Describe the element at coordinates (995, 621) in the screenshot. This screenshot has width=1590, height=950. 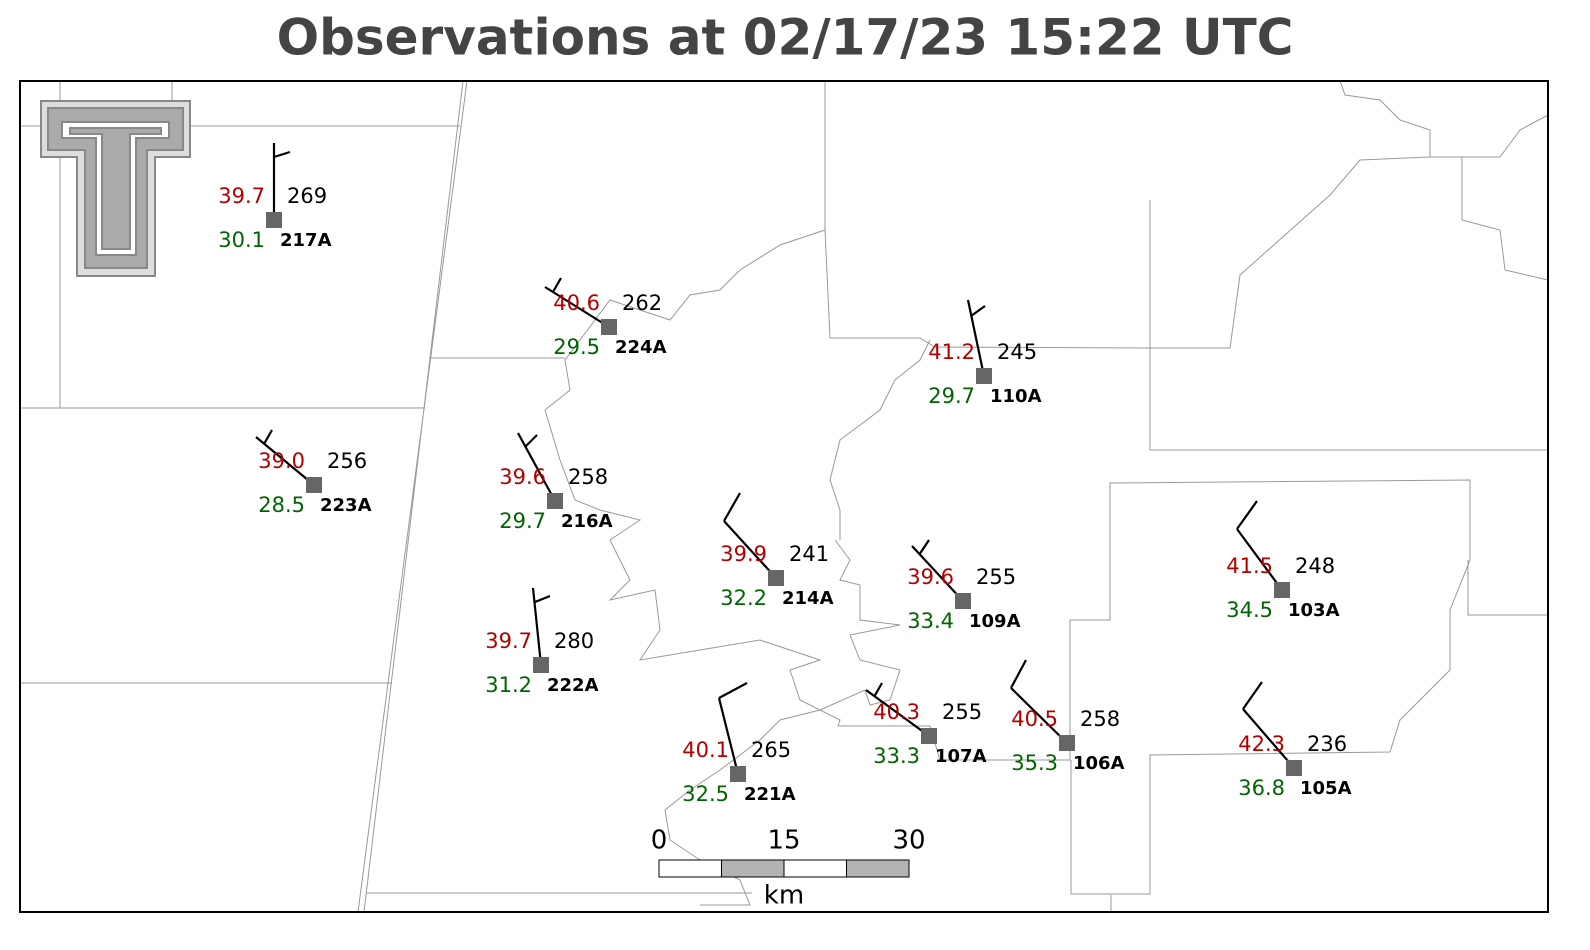
I see `station-id: 109A` at that location.